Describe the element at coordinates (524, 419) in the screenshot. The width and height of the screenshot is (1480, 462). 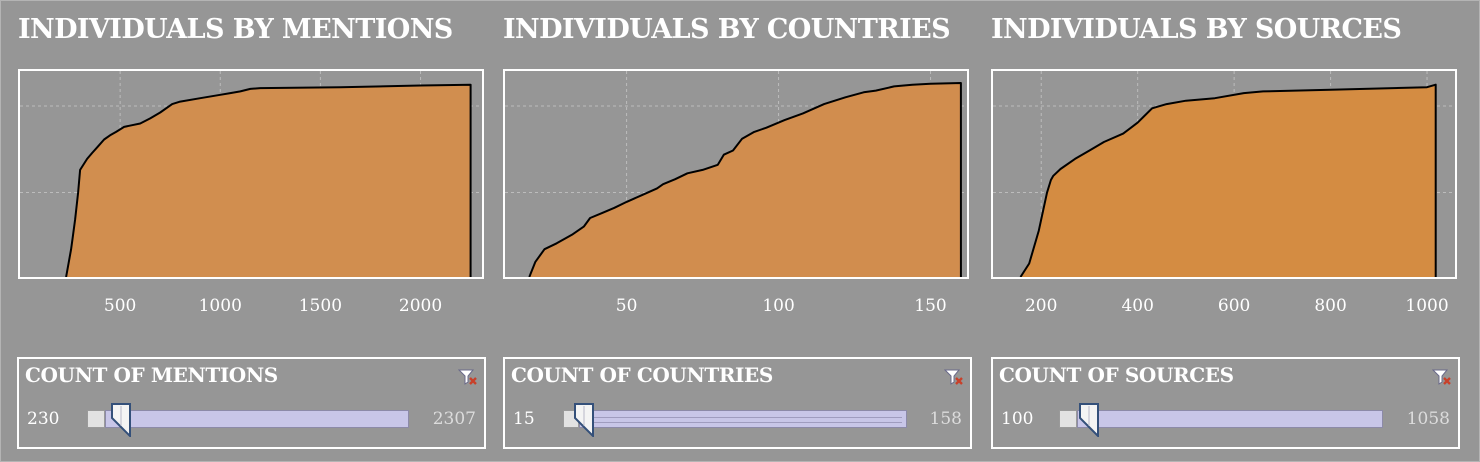
I see `range-min-value: 15` at that location.